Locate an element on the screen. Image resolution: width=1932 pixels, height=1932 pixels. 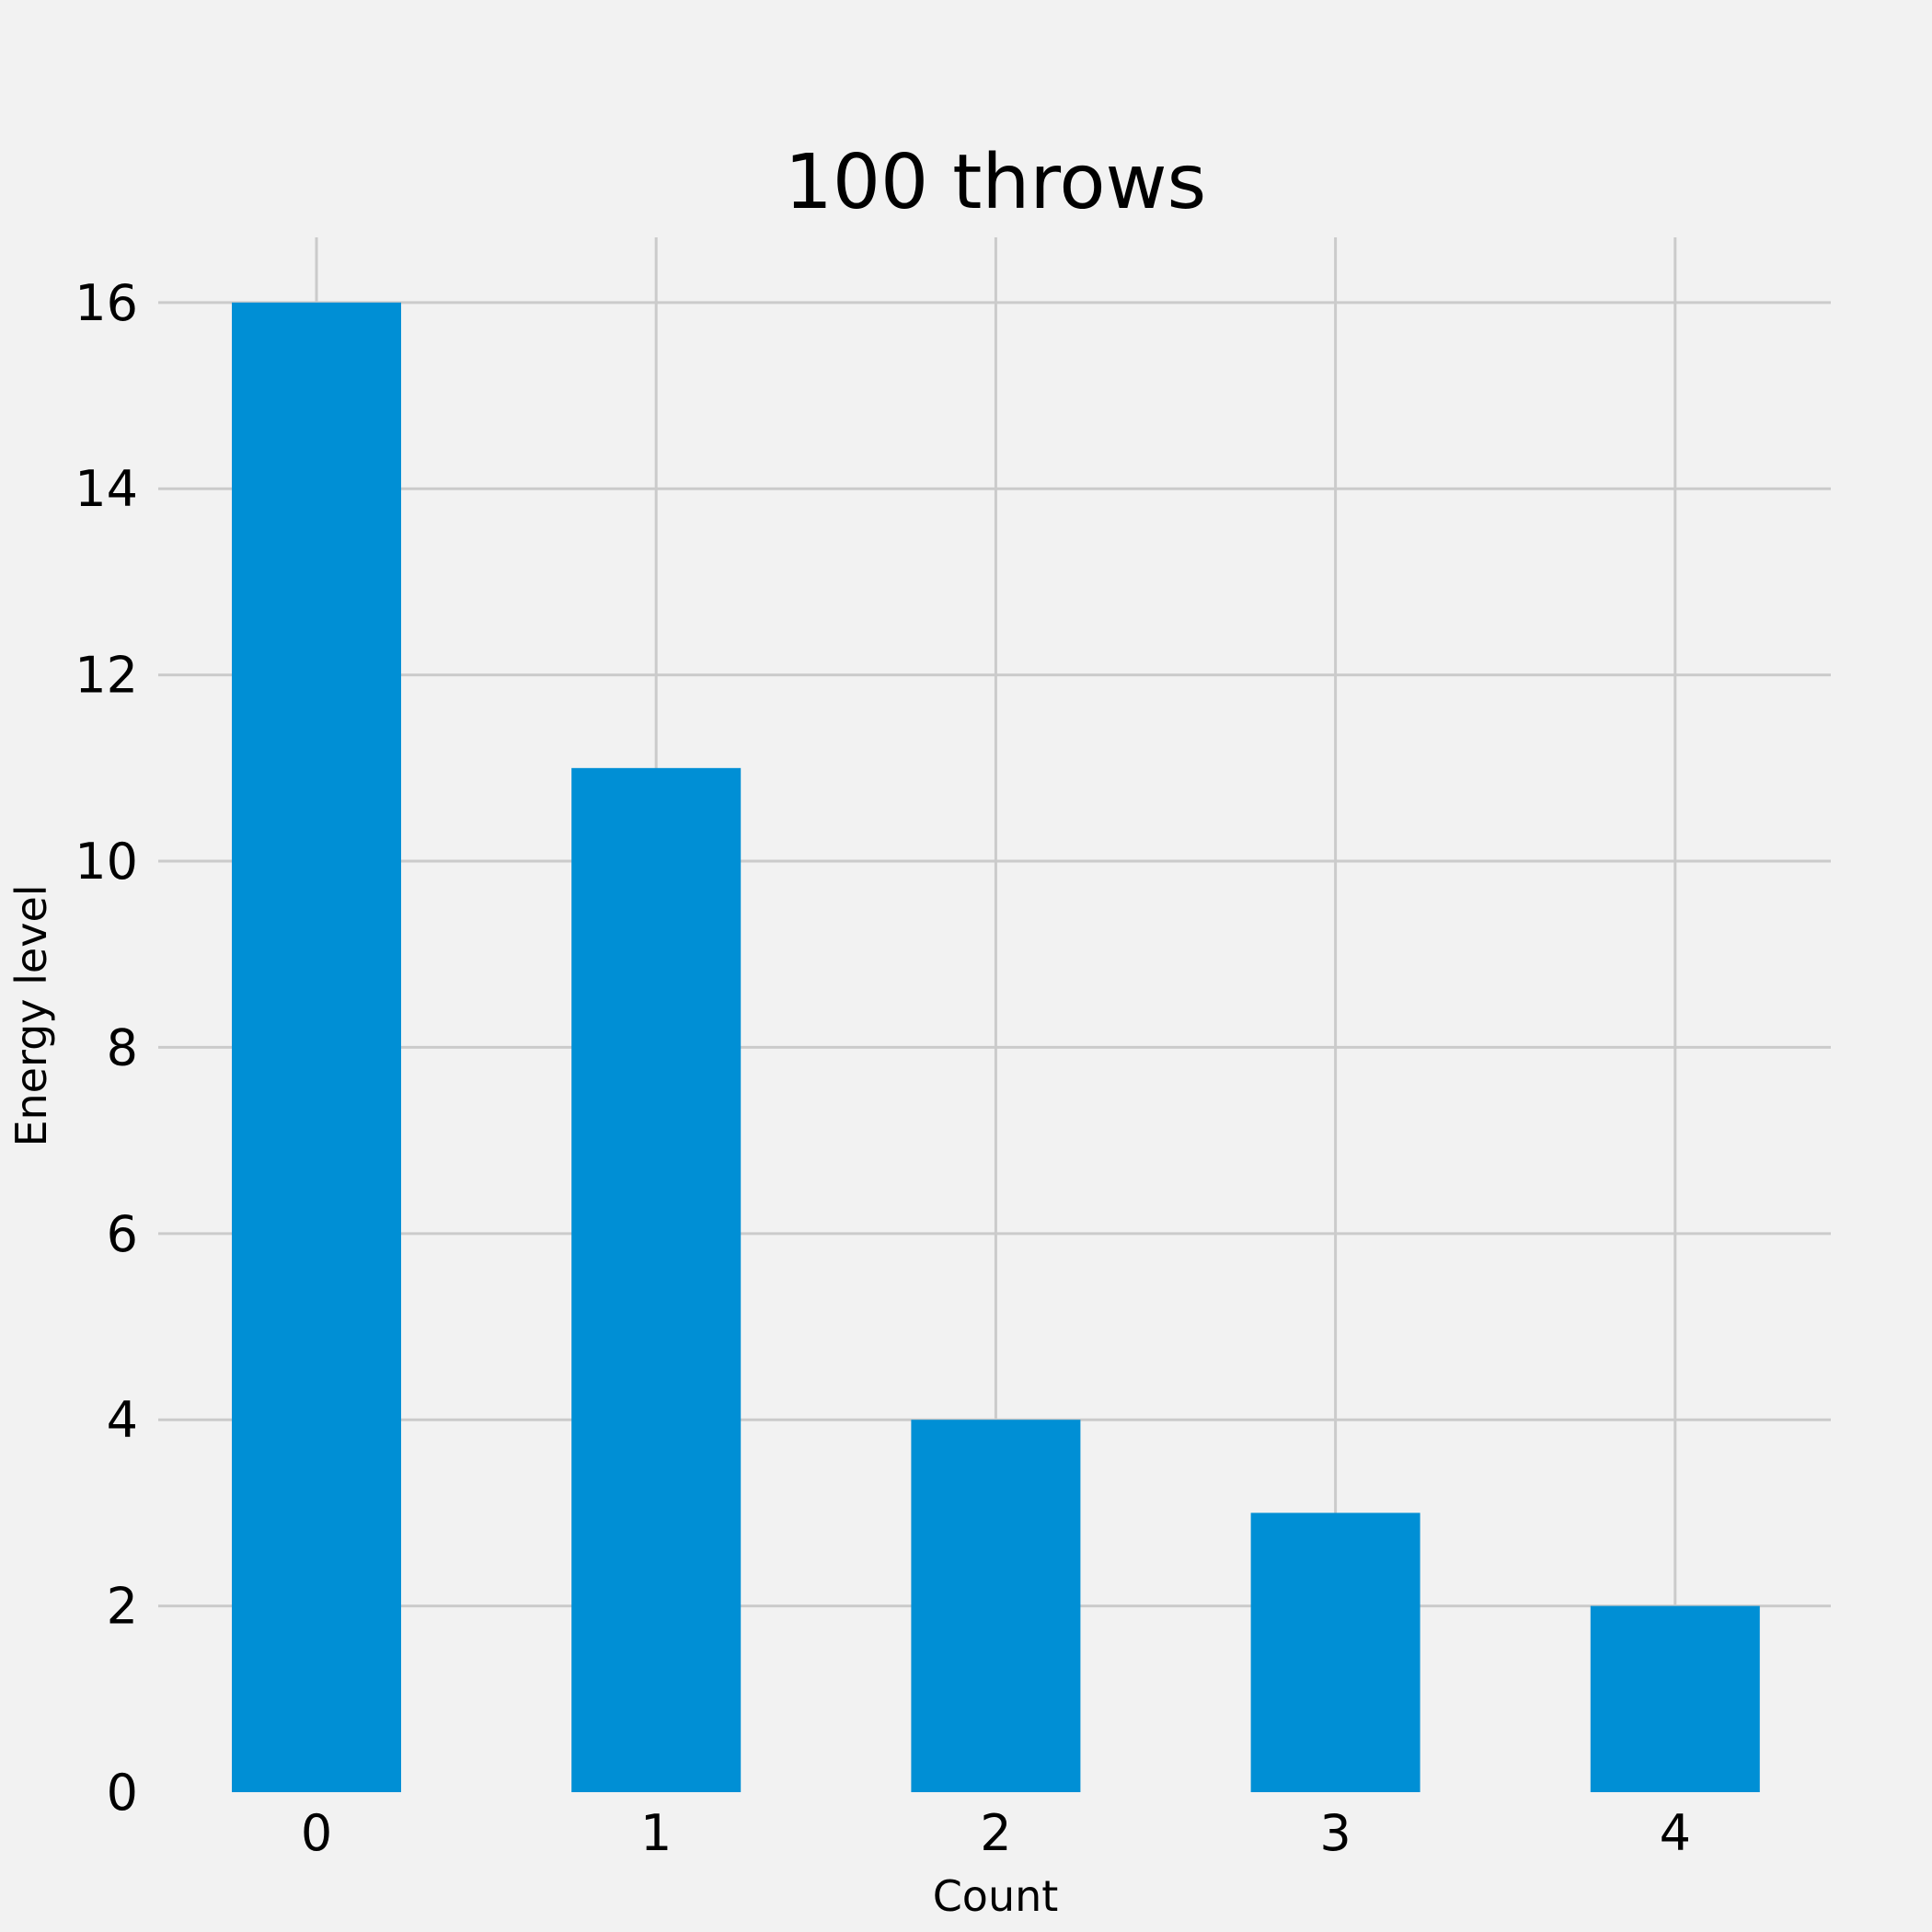
y-tick-label: 2 is located at coordinates (122, 1607).